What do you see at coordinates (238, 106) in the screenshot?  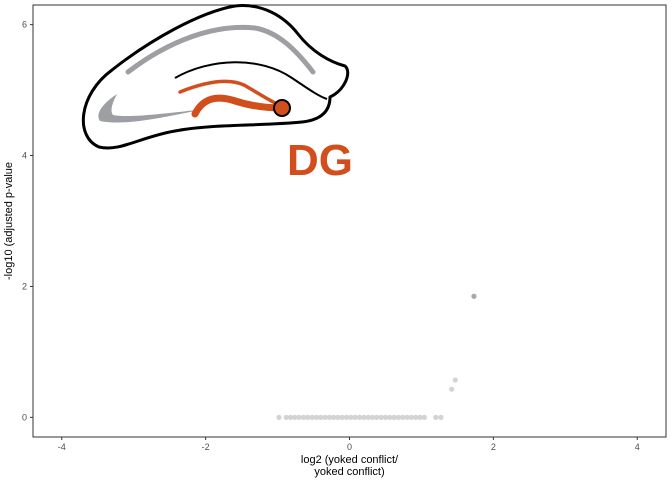 I see `dentate-gyrus-lower-blade` at bounding box center [238, 106].